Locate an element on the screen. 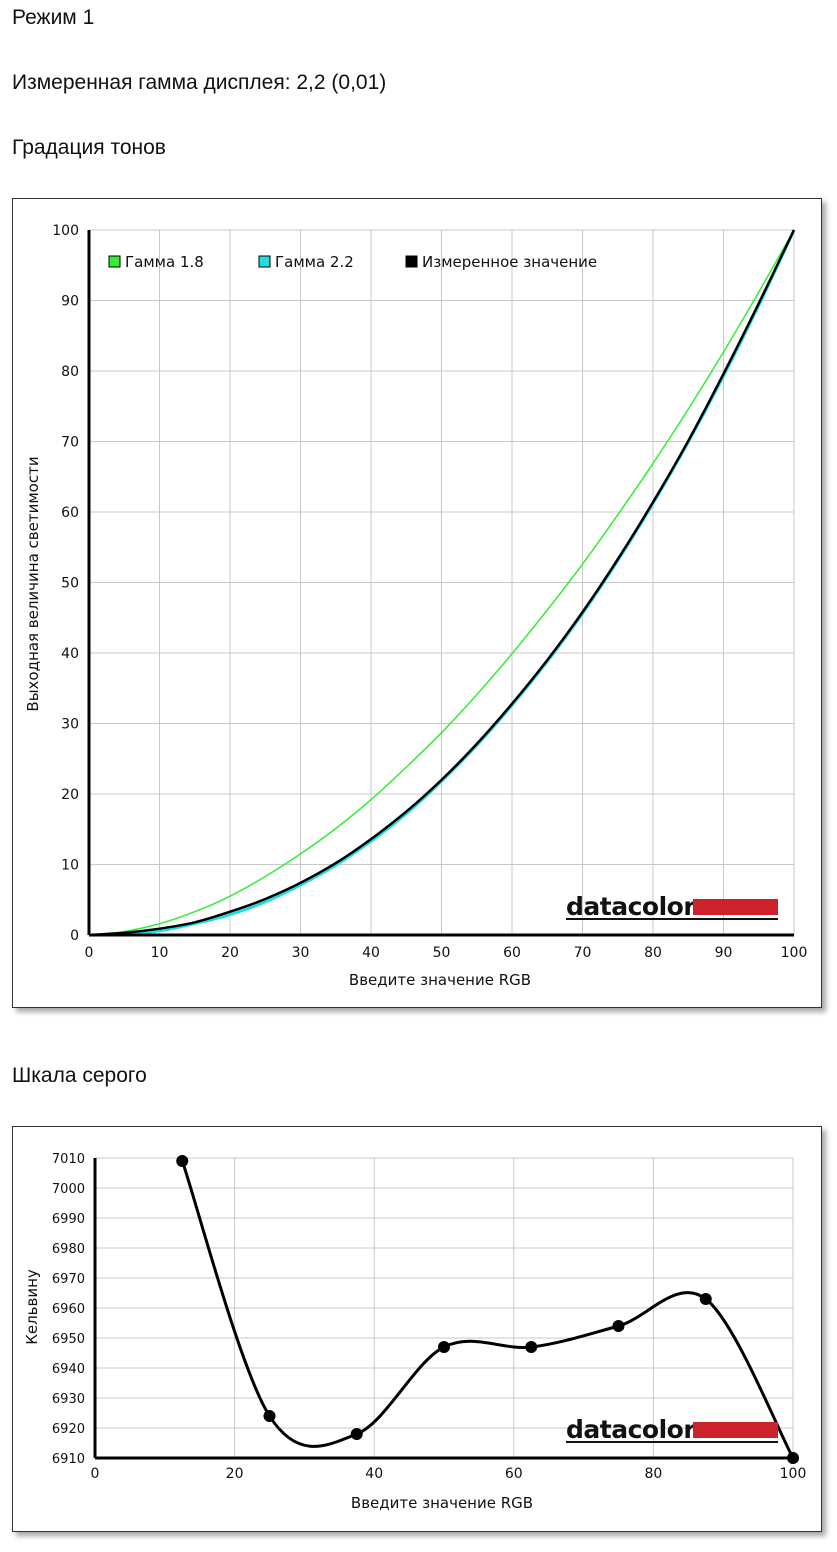 The image size is (837, 1552). y-tick-label: 10 is located at coordinates (70, 866).